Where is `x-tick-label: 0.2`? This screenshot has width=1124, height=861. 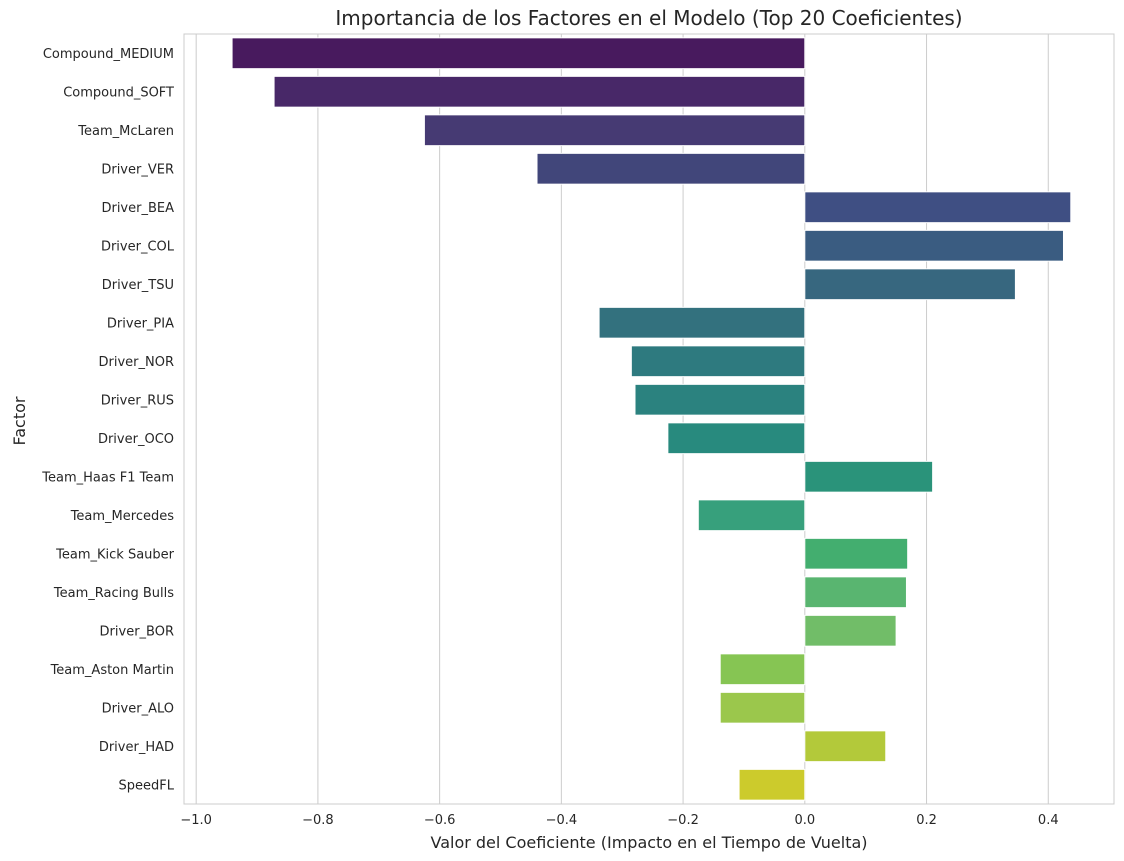
x-tick-label: 0.2 is located at coordinates (926, 820).